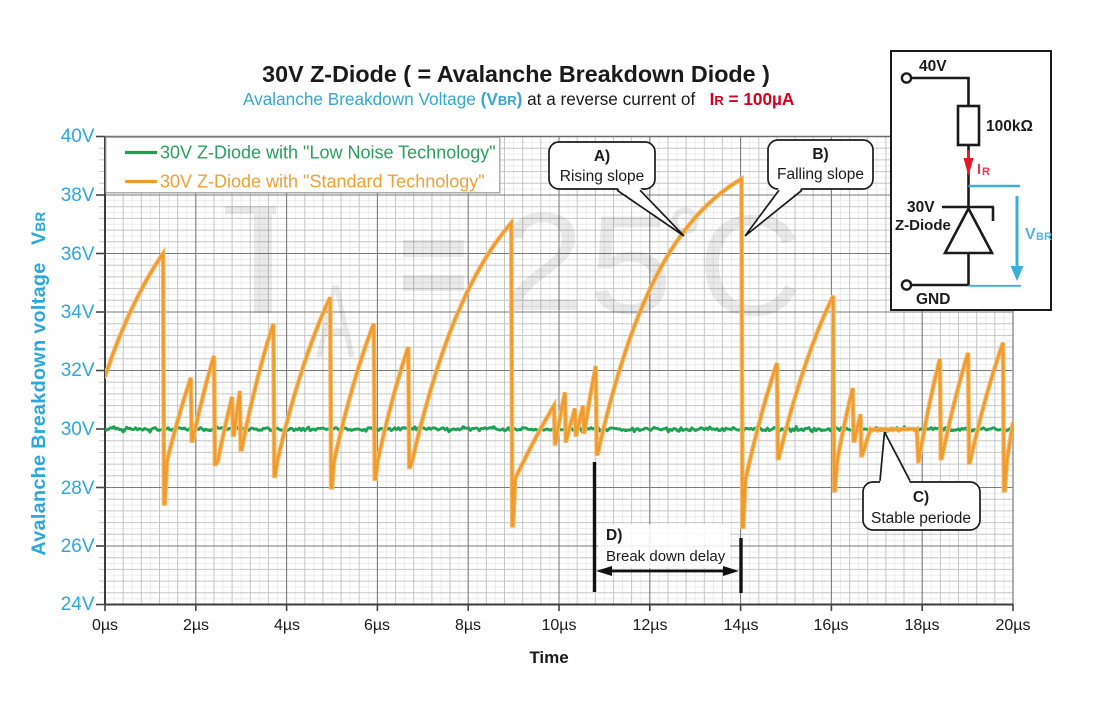 This screenshot has width=1100, height=712. What do you see at coordinates (78, 546) in the screenshot?
I see `svg-text: 26V` at bounding box center [78, 546].